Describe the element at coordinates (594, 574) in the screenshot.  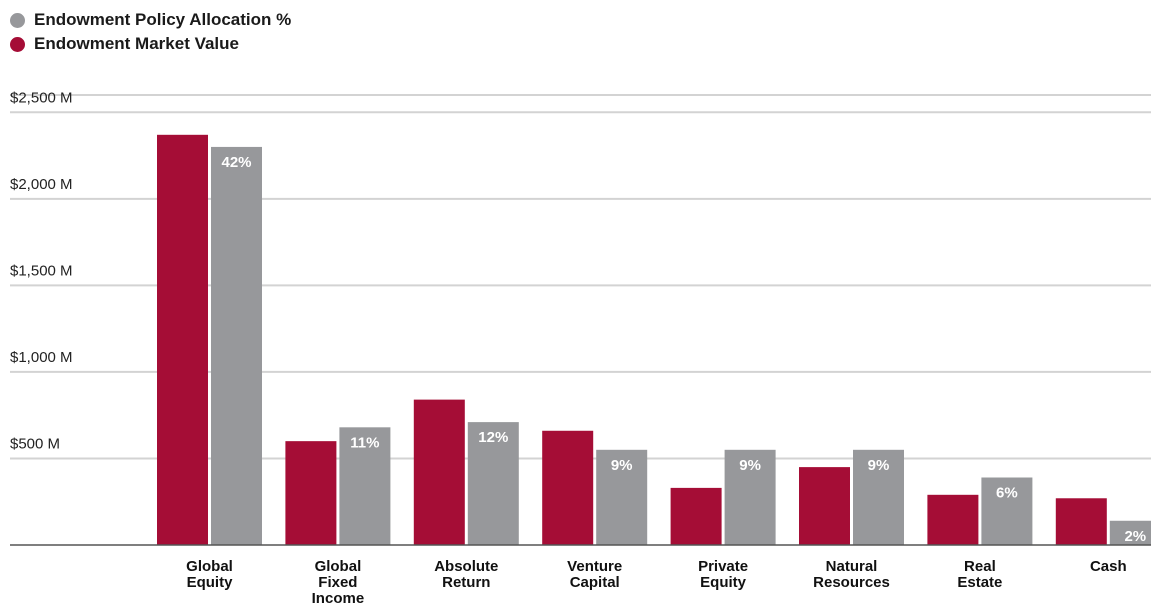
I see `x-tick-label: Venture Capital` at that location.